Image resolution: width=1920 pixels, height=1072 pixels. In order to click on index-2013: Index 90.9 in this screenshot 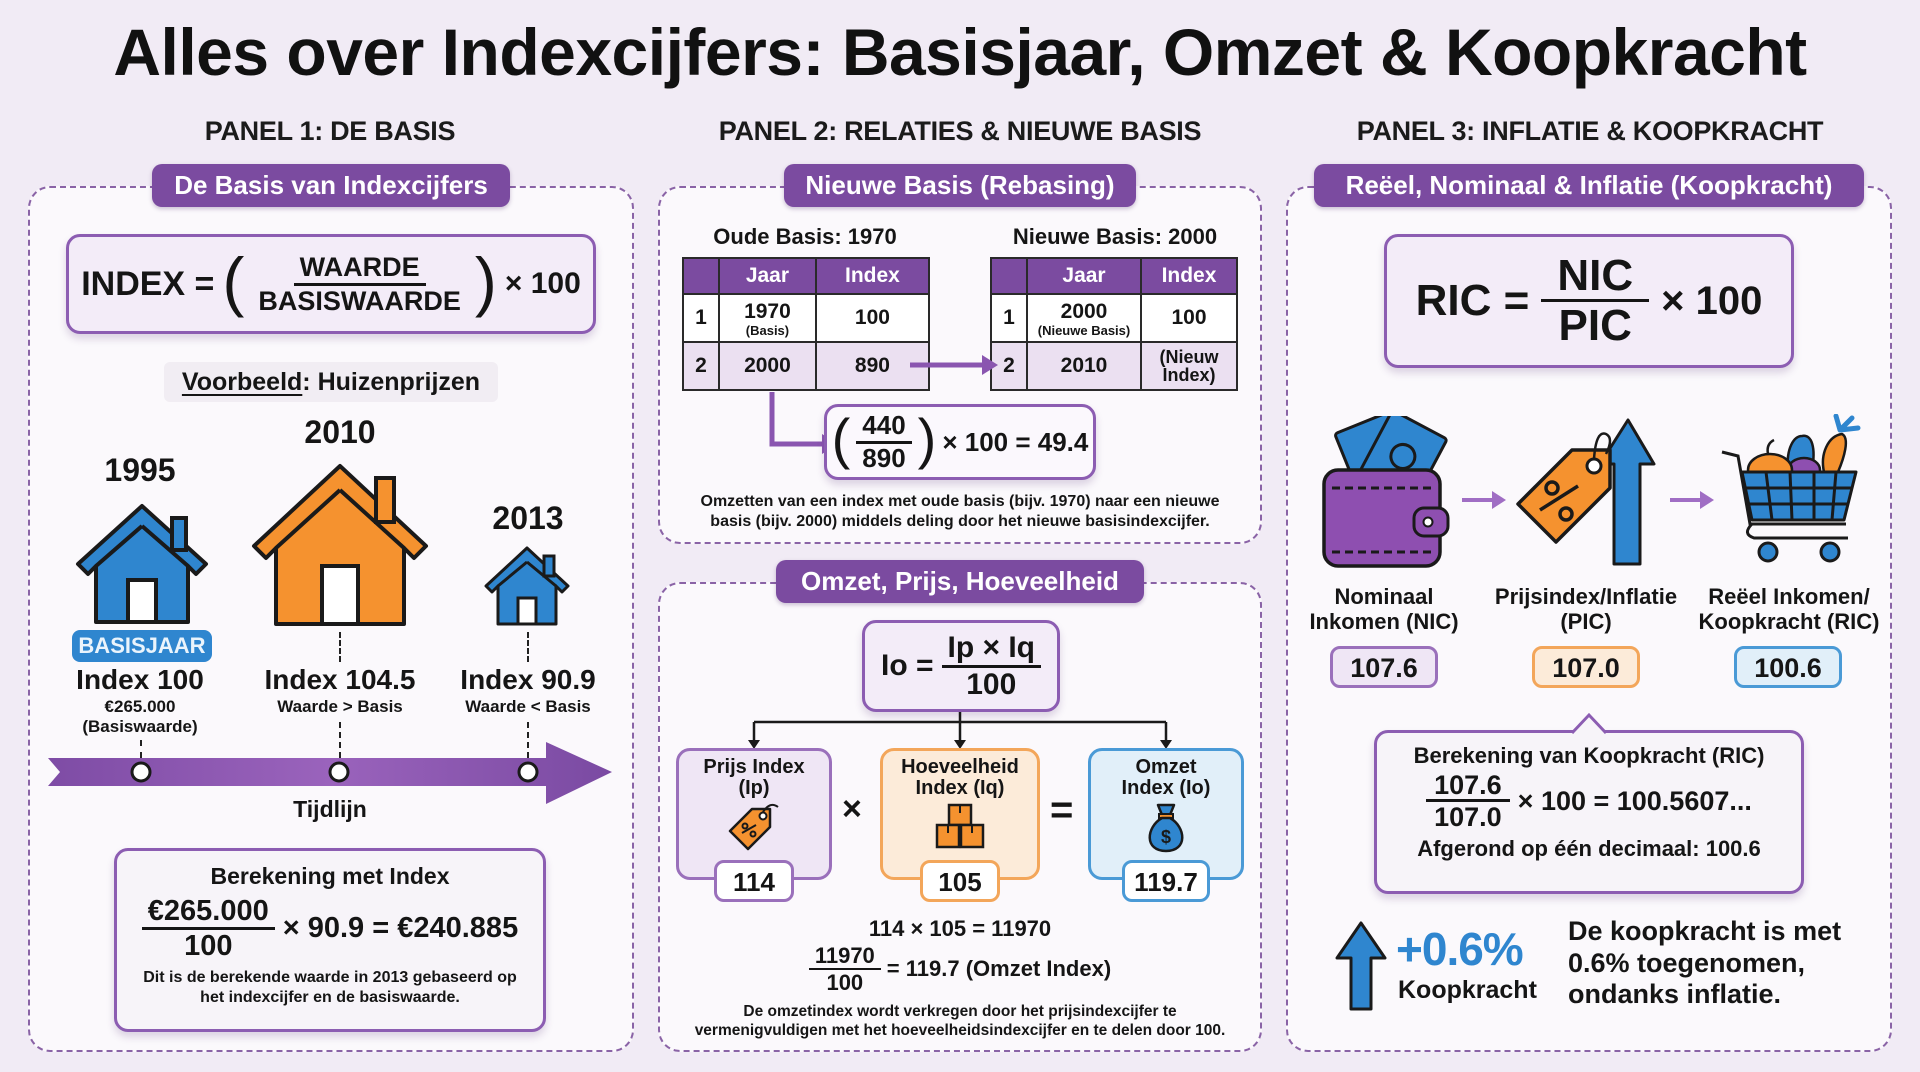, I will do `click(528, 679)`.